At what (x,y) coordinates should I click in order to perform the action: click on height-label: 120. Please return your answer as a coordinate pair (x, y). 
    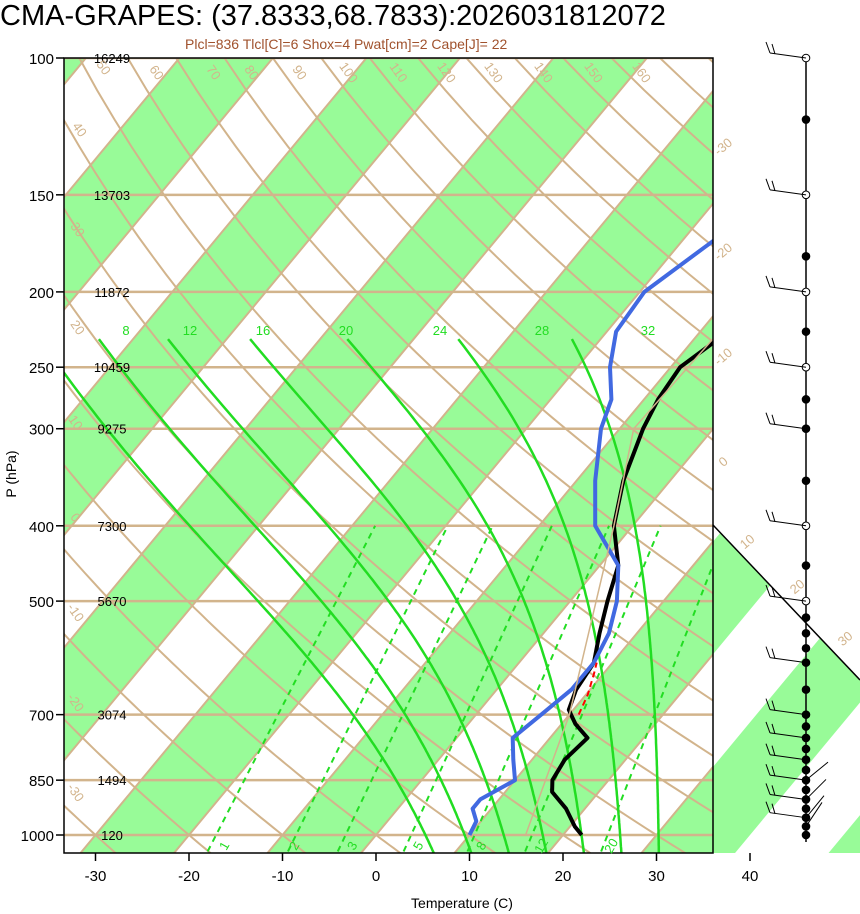
    Looking at the image, I should click on (112, 835).